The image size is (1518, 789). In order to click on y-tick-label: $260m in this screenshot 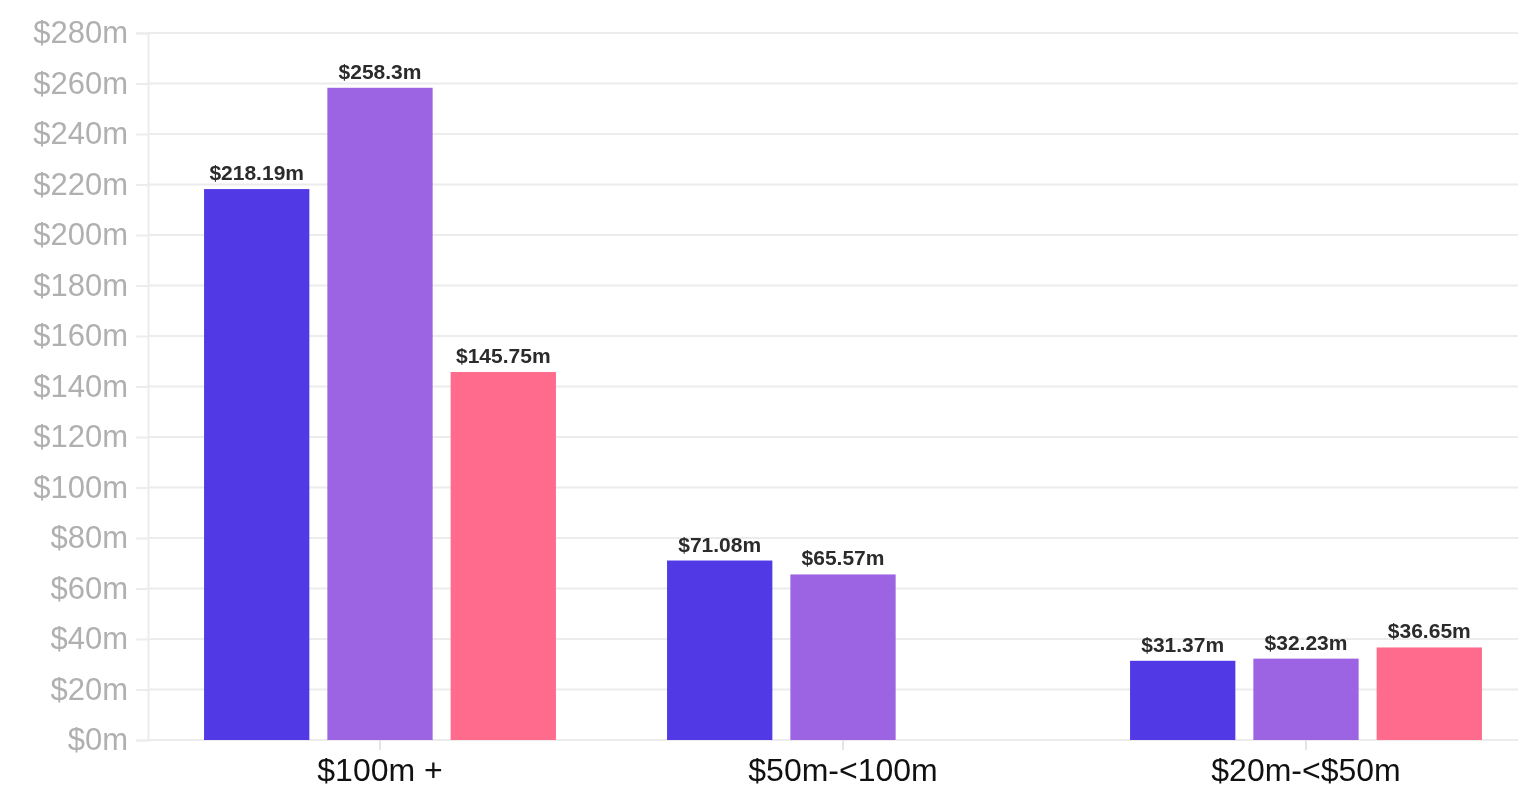, I will do `click(80, 83)`.